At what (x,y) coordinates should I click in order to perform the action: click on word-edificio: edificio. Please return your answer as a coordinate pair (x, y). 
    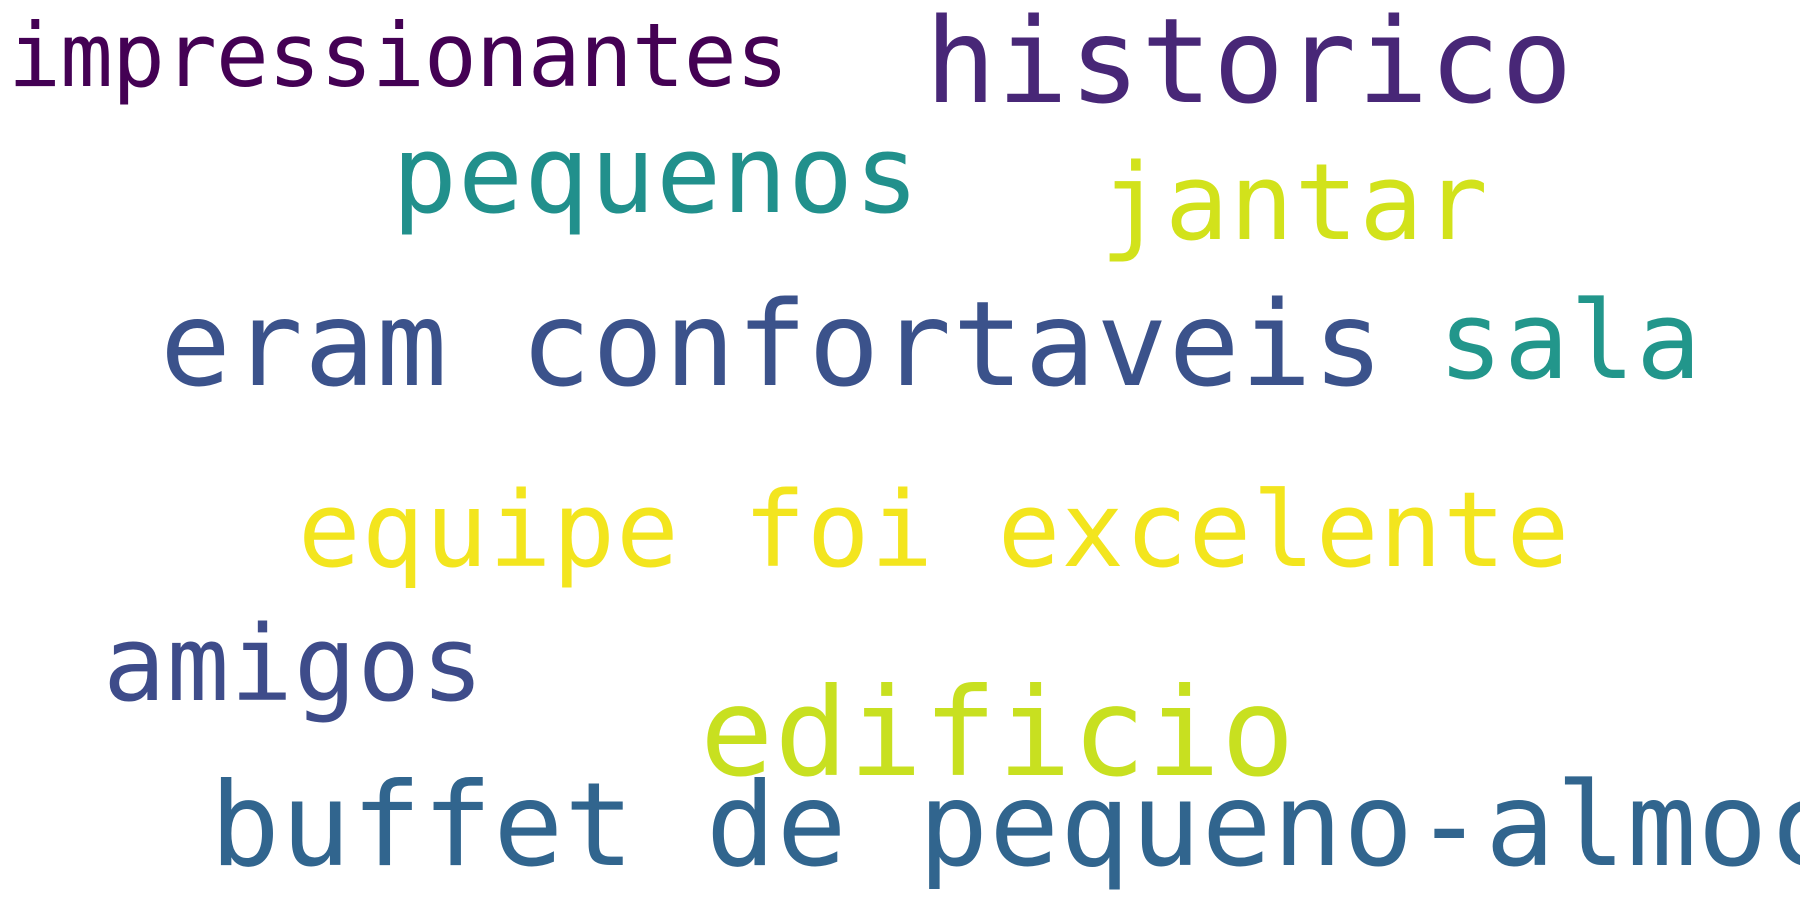
    Looking at the image, I should click on (998, 733).